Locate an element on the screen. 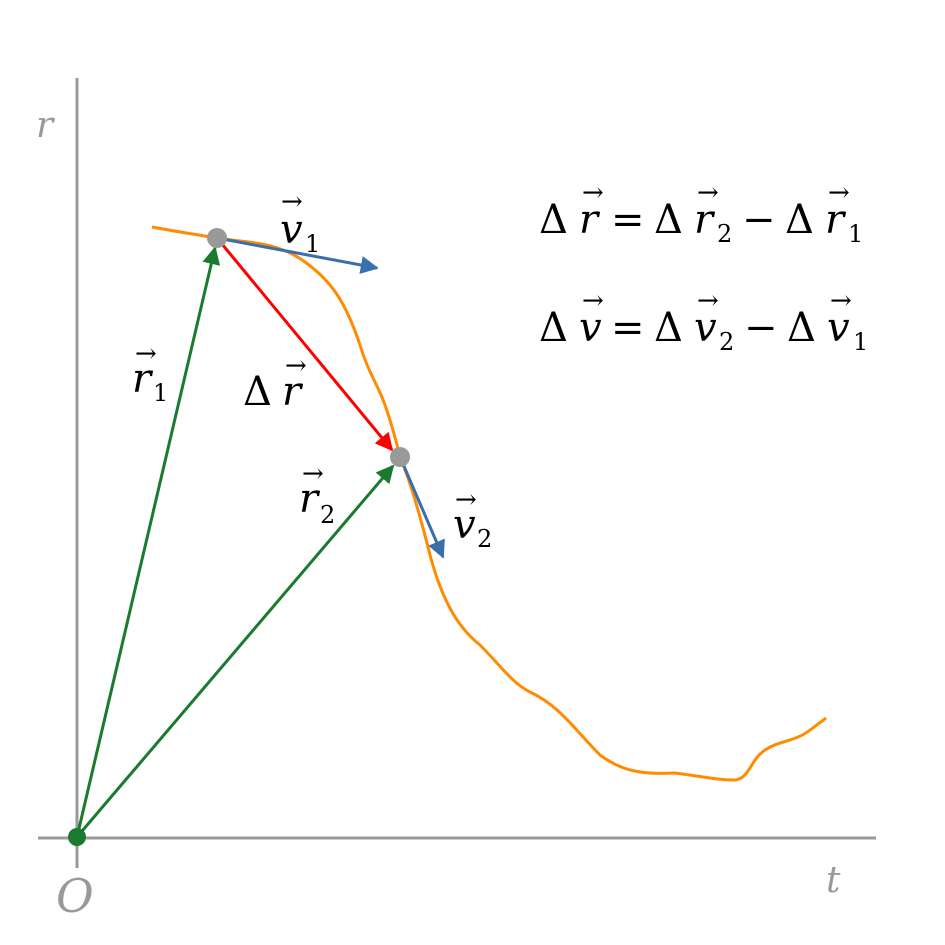 This screenshot has height=945, width=945. v1-vector is located at coordinates (297, 255).